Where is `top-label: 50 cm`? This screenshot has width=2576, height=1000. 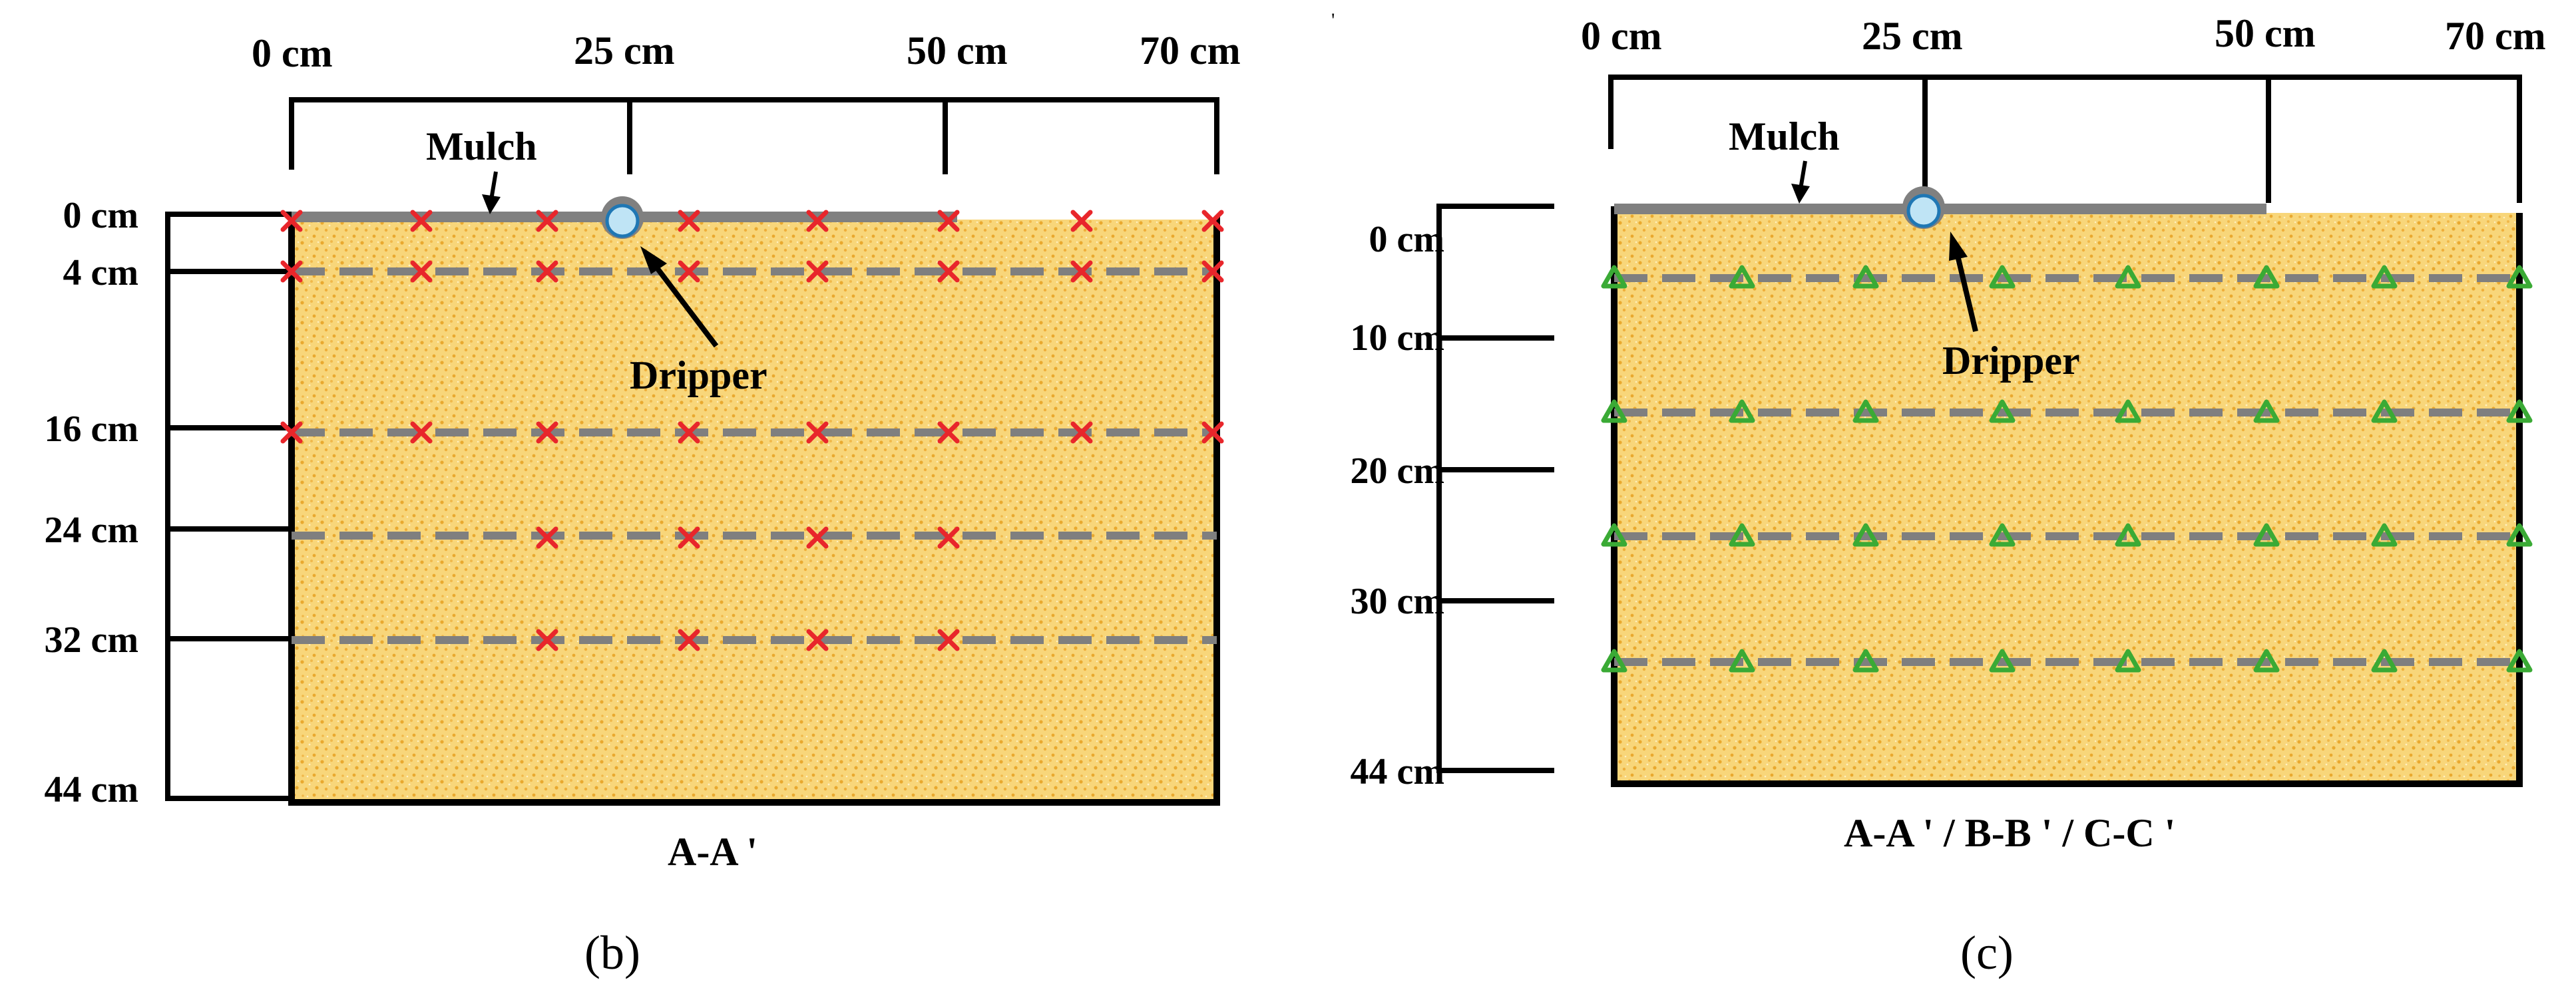 top-label: 50 cm is located at coordinates (2265, 33).